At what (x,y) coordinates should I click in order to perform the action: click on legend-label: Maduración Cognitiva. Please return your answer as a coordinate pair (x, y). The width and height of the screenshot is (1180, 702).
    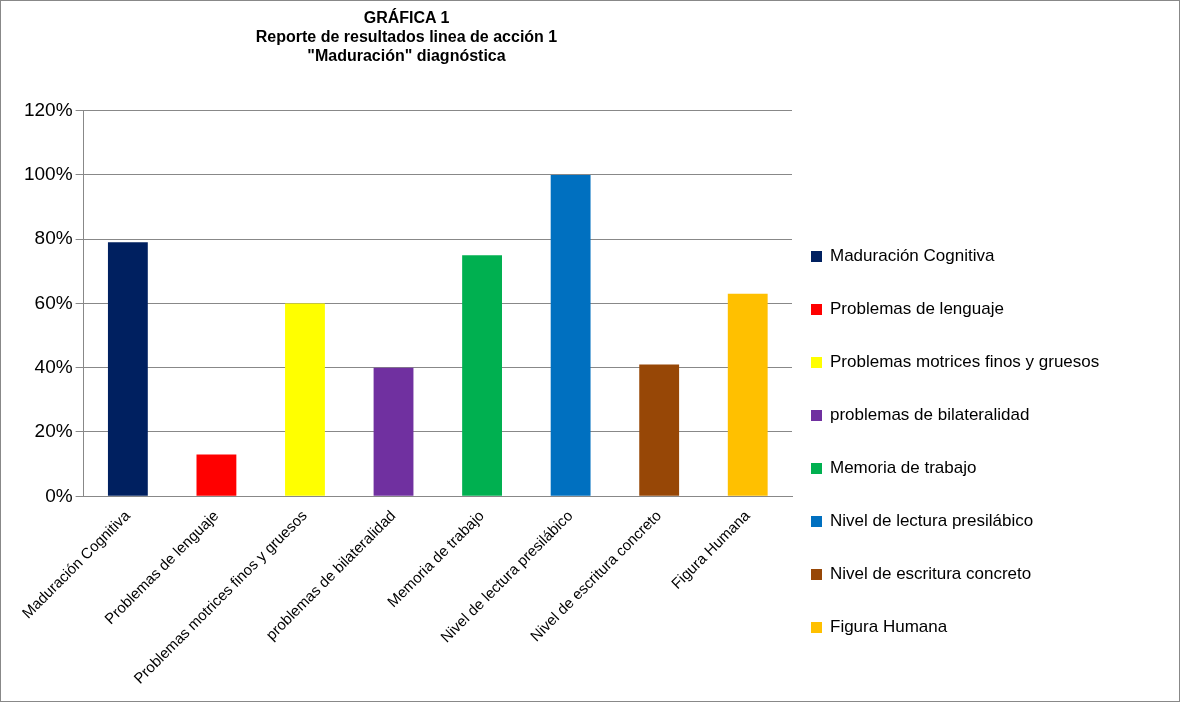
    Looking at the image, I should click on (912, 256).